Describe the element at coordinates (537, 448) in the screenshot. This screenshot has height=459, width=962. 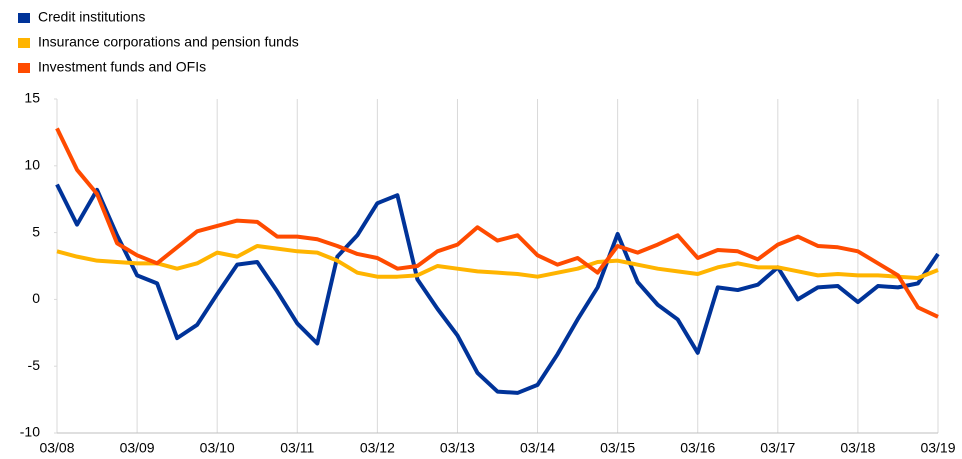
I see `x-tick-label: 03/14` at that location.